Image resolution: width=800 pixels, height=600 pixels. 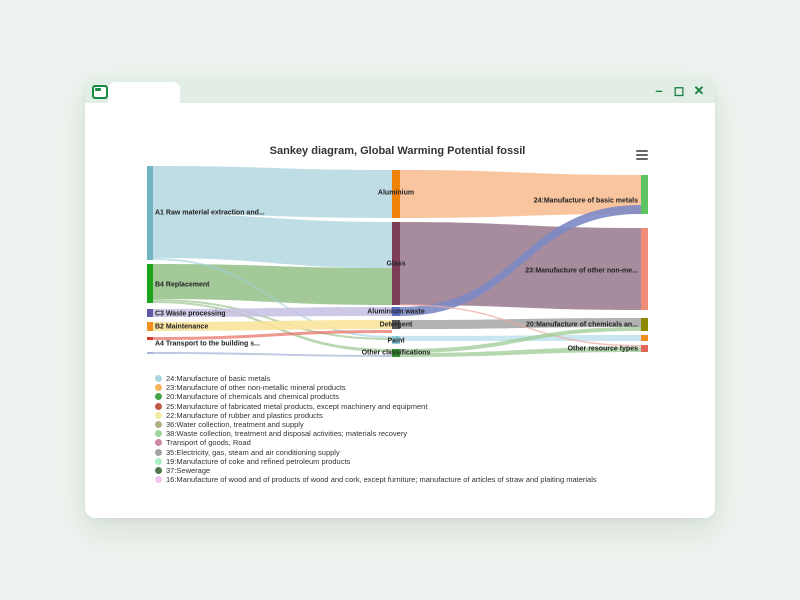 What do you see at coordinates (644, 348) in the screenshot?
I see `sankey-node-other-resource-types` at bounding box center [644, 348].